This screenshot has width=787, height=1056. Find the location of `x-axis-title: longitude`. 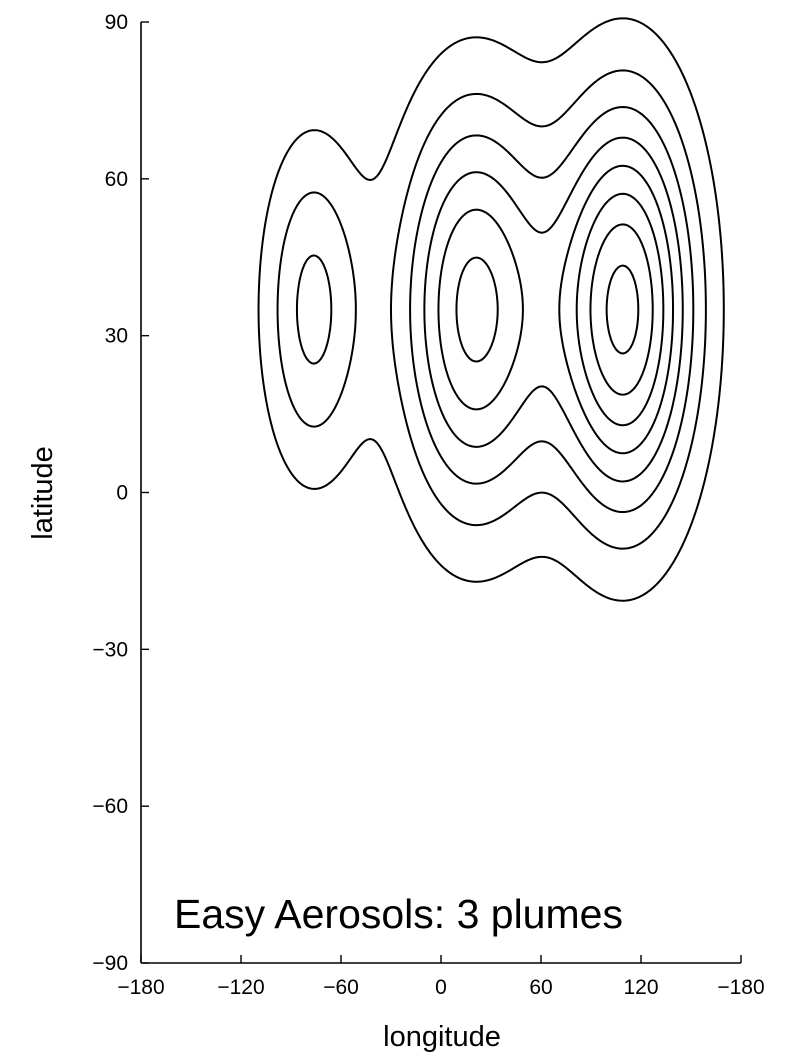

x-axis-title: longitude is located at coordinates (442, 1037).